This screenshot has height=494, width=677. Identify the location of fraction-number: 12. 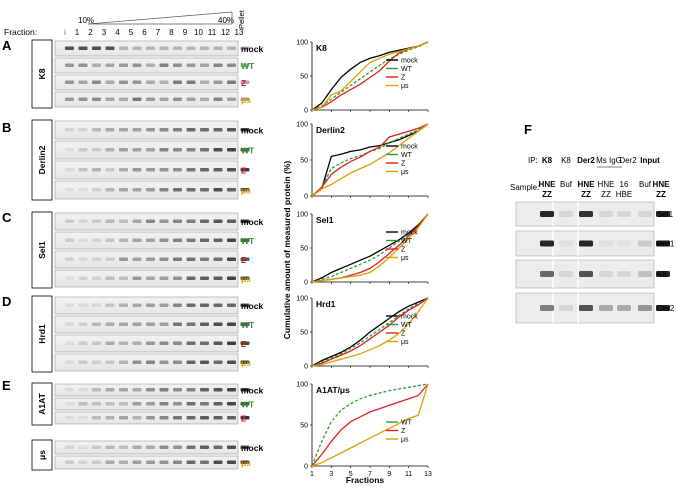
(225, 32).